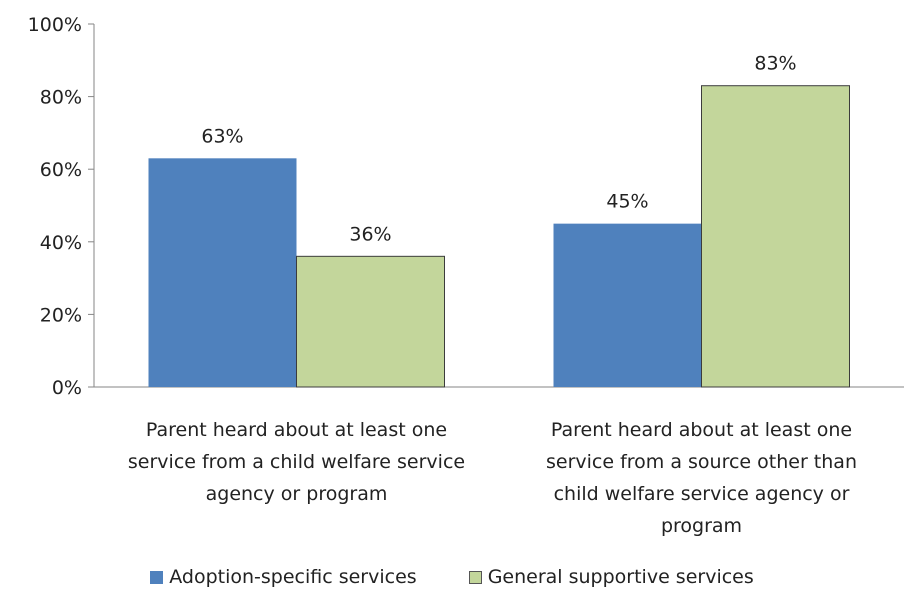  Describe the element at coordinates (67, 388) in the screenshot. I see `y-tick-label: 0%` at that location.